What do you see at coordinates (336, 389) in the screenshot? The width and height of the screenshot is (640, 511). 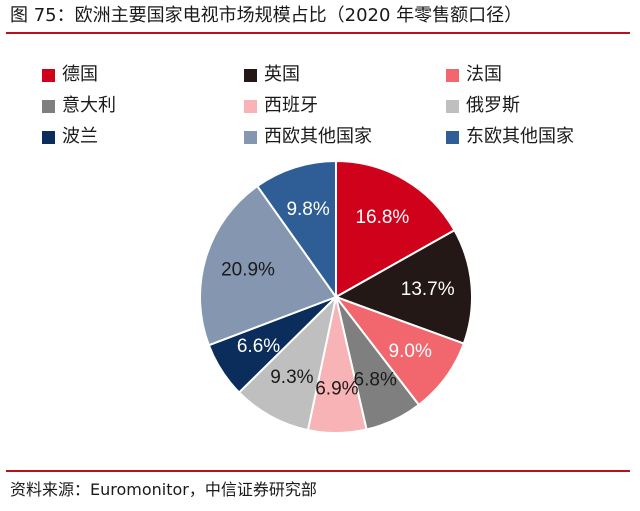 I see `slice-value-label: 6.9%` at bounding box center [336, 389].